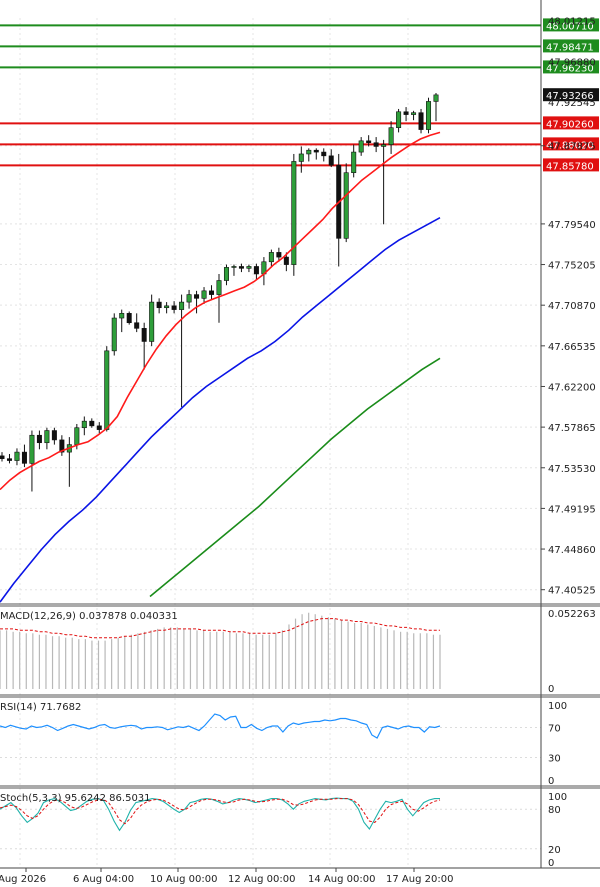 This screenshot has height=887, width=600. What do you see at coordinates (554, 810) in the screenshot?
I see `stoch-level-label: 80` at bounding box center [554, 810].